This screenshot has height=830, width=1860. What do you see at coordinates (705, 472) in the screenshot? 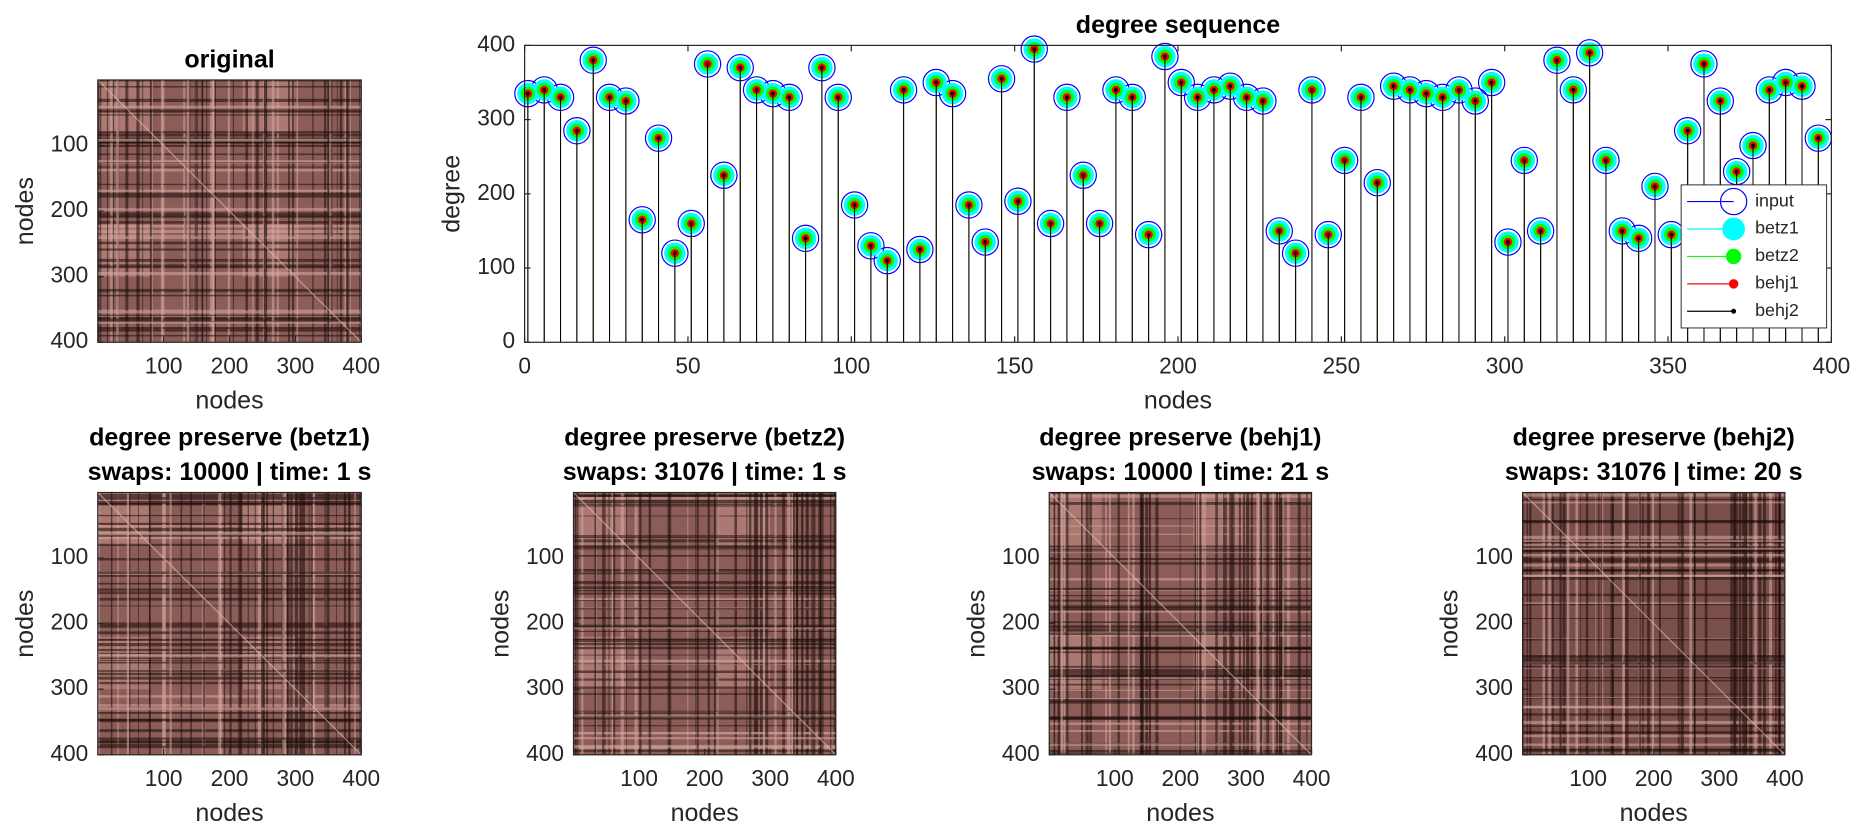
I see `chart-title: swaps: 31076 | time: 1 s` at bounding box center [705, 472].